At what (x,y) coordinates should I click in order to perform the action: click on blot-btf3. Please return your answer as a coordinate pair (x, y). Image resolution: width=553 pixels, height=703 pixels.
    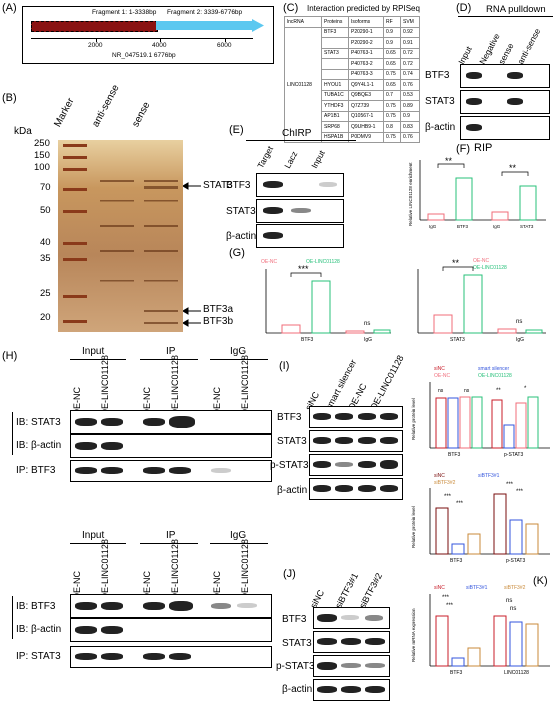
    Looking at the image, I should click on (351, 618).